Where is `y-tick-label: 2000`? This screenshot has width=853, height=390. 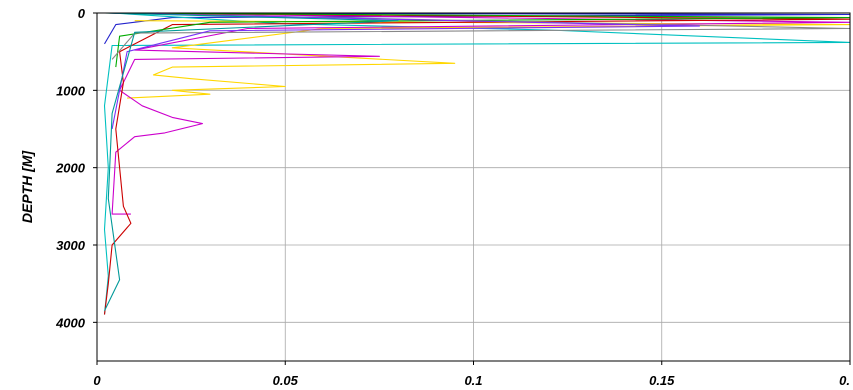 y-tick-label: 2000 is located at coordinates (70, 168).